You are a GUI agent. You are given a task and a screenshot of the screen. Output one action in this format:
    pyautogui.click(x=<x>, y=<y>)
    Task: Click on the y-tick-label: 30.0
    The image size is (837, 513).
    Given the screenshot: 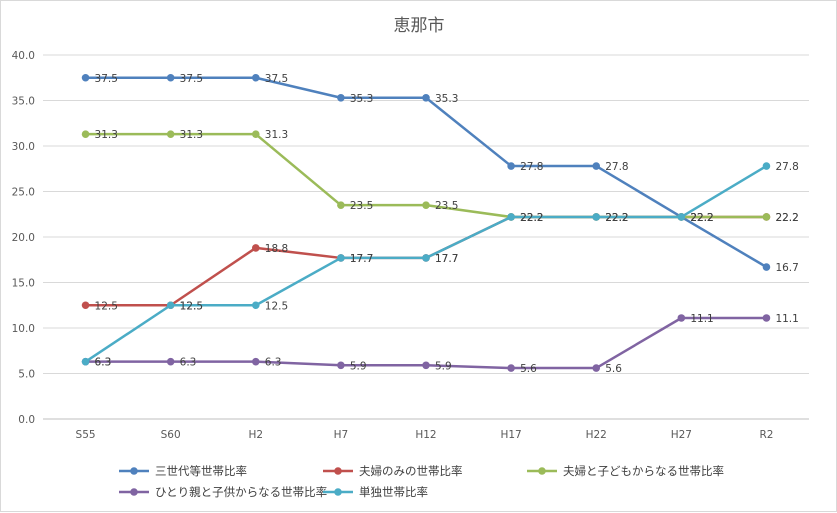 What is the action you would take?
    pyautogui.click(x=23, y=147)
    